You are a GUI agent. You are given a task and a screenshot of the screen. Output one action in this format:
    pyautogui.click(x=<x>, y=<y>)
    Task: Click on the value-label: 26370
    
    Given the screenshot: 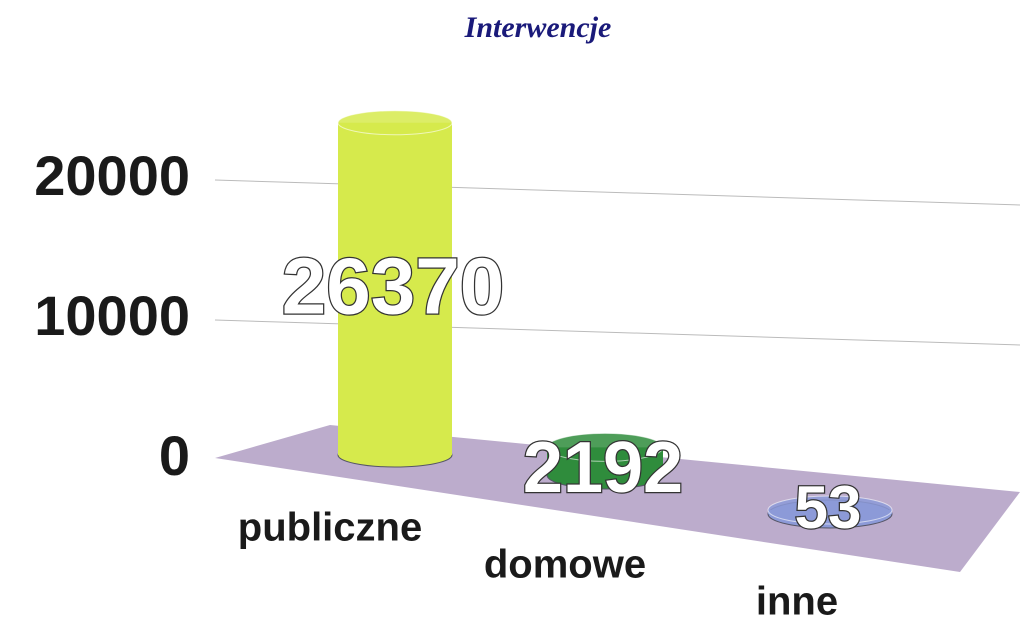 What is the action you would take?
    pyautogui.click(x=393, y=285)
    